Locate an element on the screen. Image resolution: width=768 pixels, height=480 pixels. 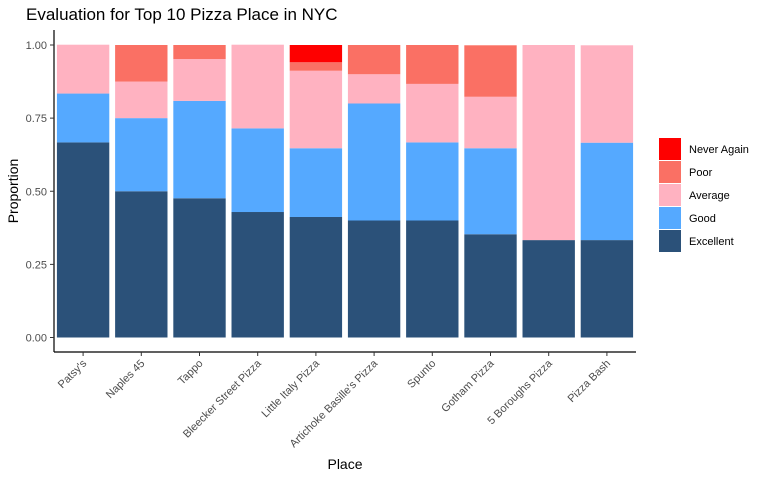
bar-segment-naples-45-excellent is located at coordinates (141, 264).